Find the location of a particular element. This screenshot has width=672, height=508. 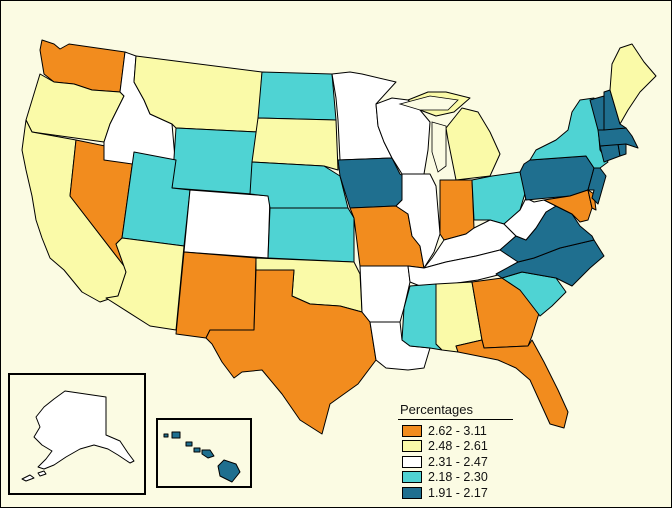

state-rhode-island is located at coordinates (622, 150).